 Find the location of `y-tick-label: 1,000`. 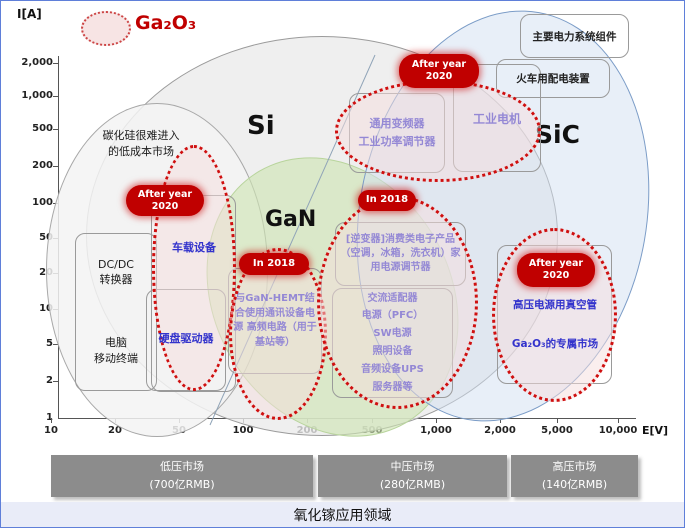

y-tick-label: 1,000 is located at coordinates (37, 95).